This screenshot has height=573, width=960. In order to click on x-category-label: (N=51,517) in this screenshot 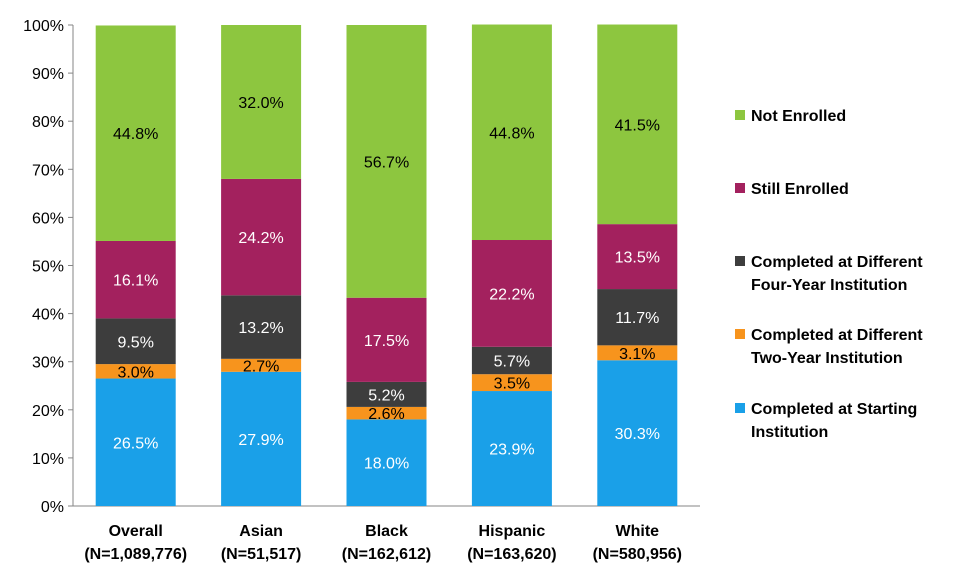, I will do `click(261, 554)`.